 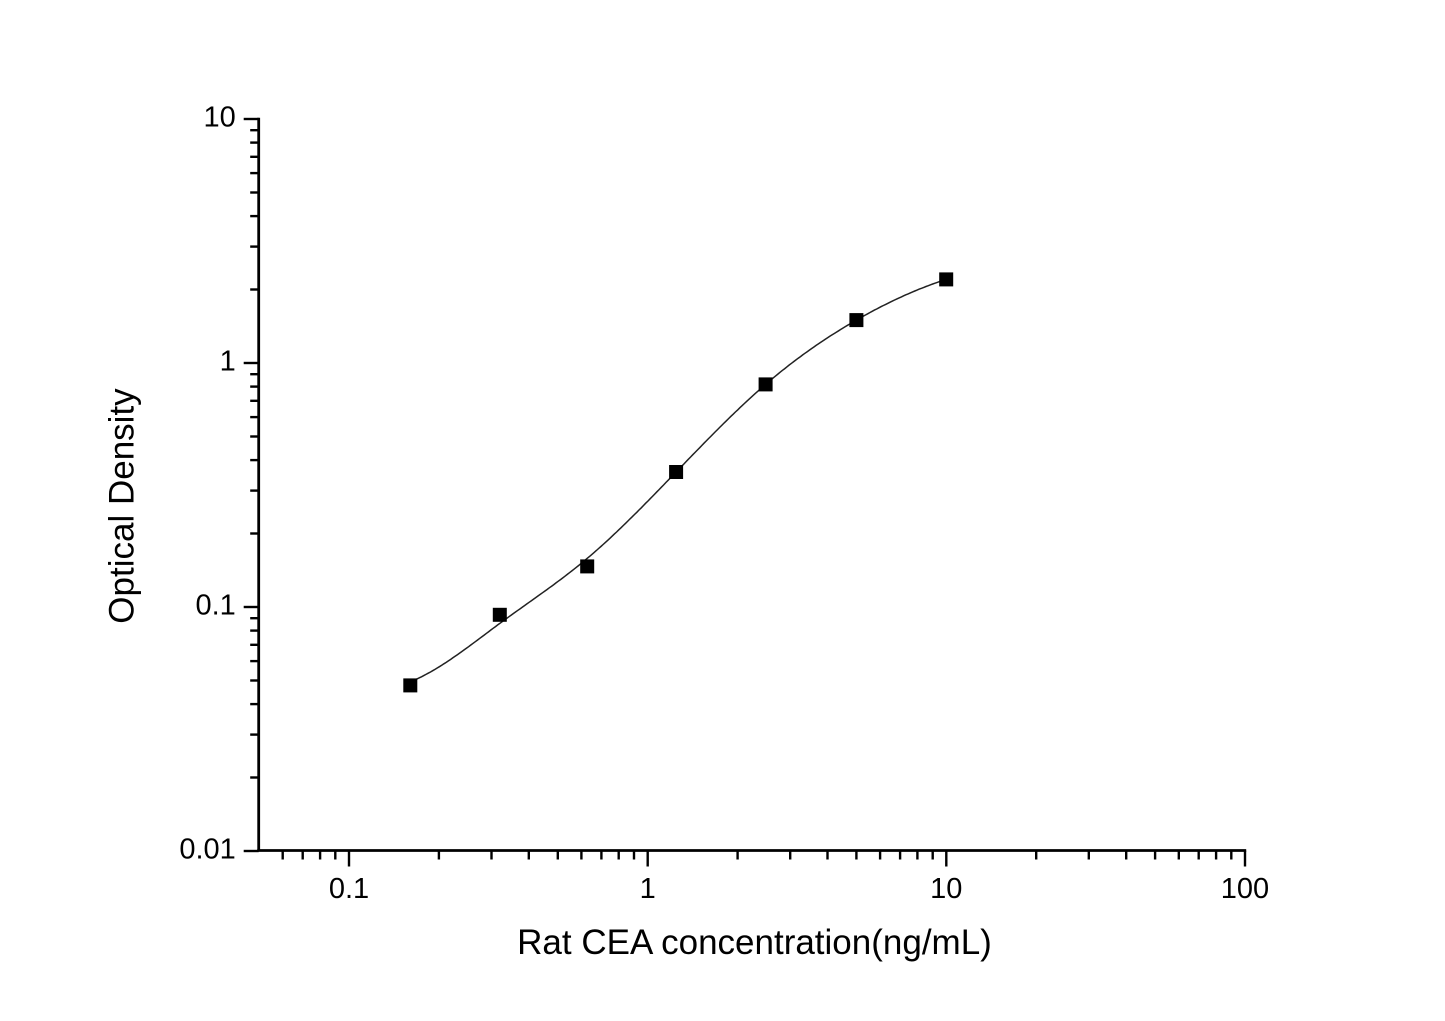 What do you see at coordinates (207, 850) in the screenshot?
I see `svg-text: 0.01` at bounding box center [207, 850].